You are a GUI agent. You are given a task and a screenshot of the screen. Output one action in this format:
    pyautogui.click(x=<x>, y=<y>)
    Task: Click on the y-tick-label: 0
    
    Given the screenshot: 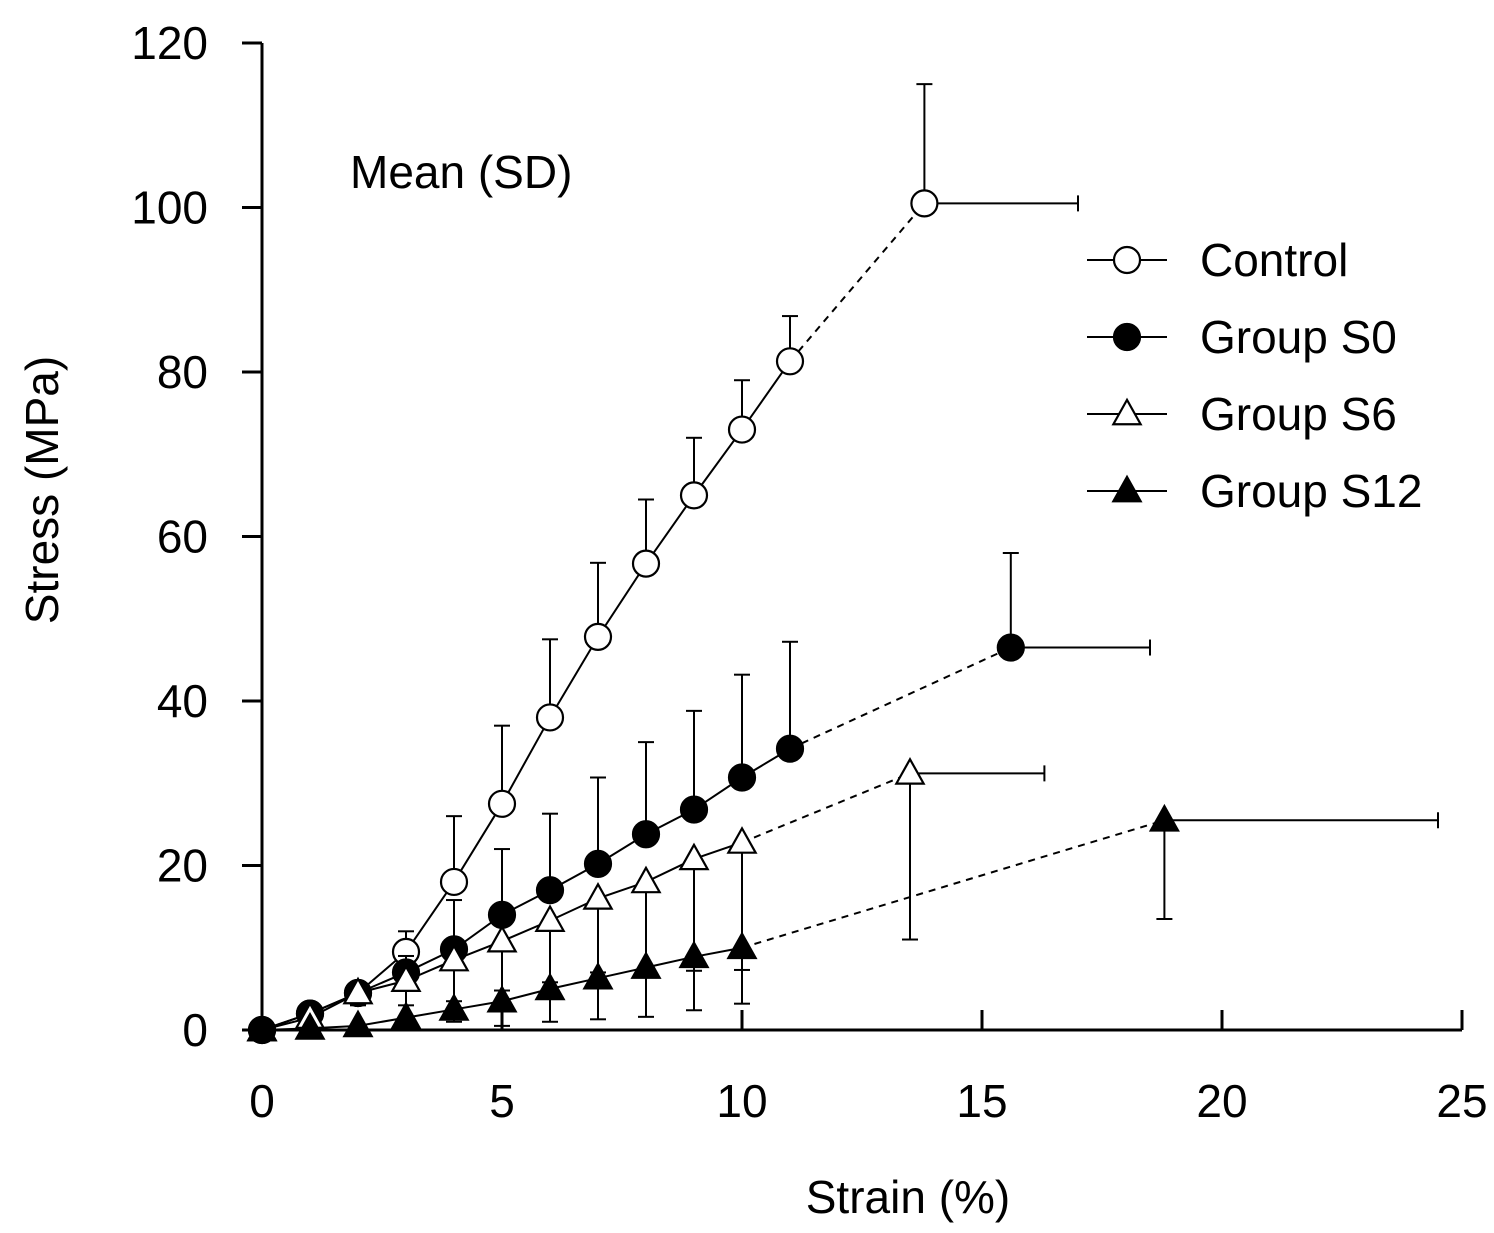 What is the action you would take?
    pyautogui.click(x=195, y=1030)
    